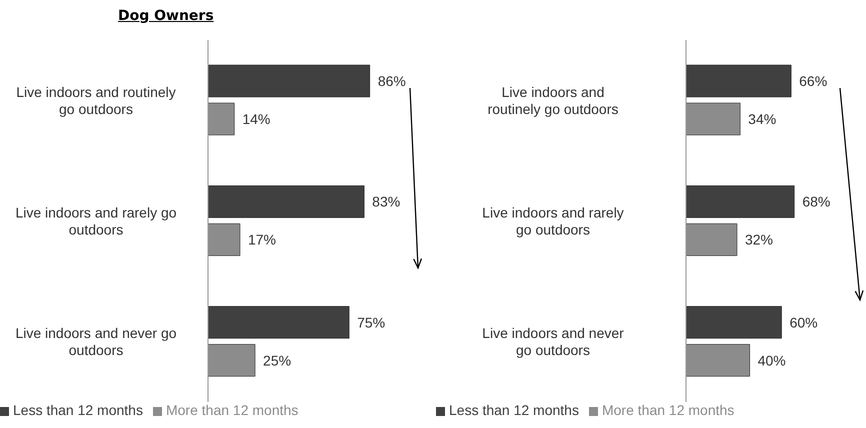 Image resolution: width=866 pixels, height=428 pixels. What do you see at coordinates (166, 16) in the screenshot?
I see `chart-title: Dog Owners` at bounding box center [166, 16].